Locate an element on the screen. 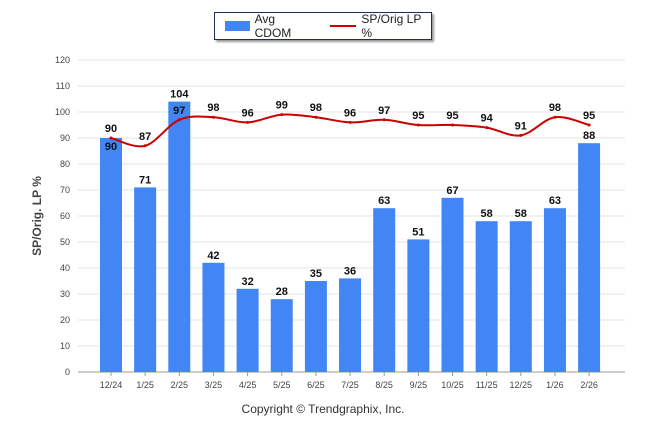 This screenshot has height=434, width=646. x-tick-label: 12/25 is located at coordinates (521, 385).